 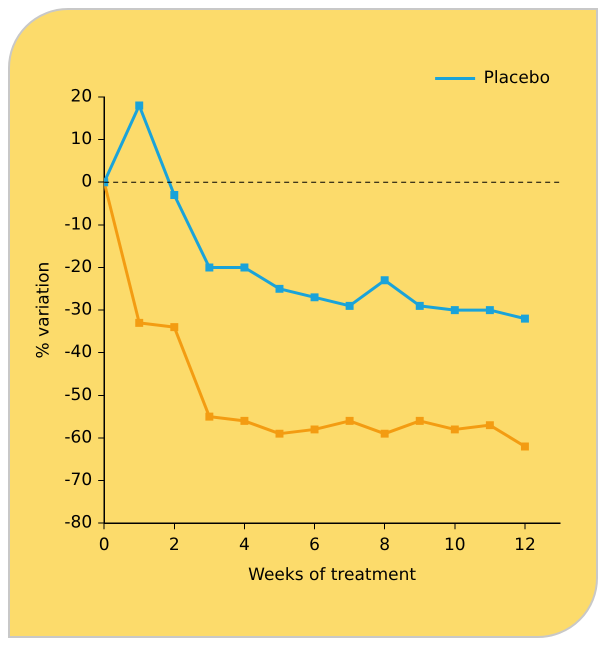 What do you see at coordinates (78, 266) in the screenshot?
I see `y-tick-label: -20` at bounding box center [78, 266].